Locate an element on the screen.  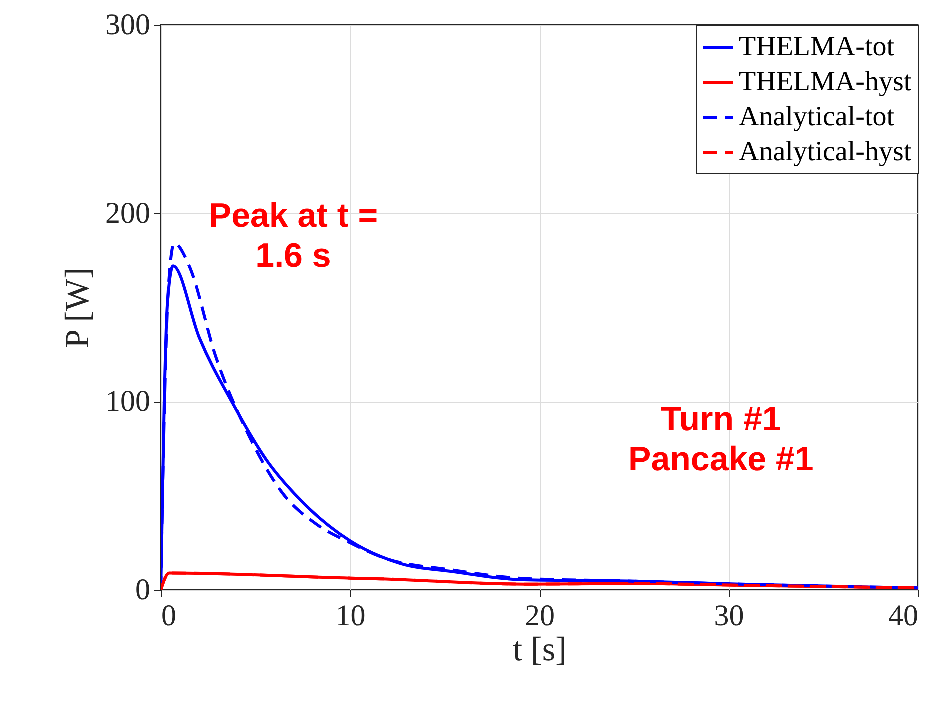
y-tick-label: 0 is located at coordinates (143, 590).